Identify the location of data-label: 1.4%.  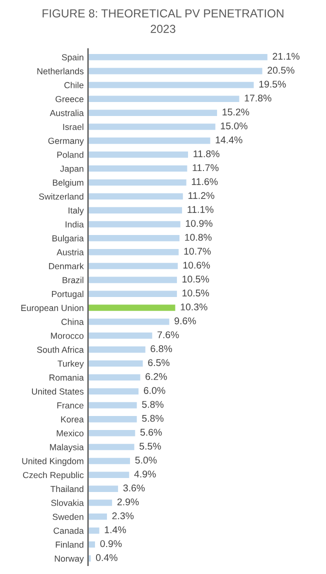
(115, 530).